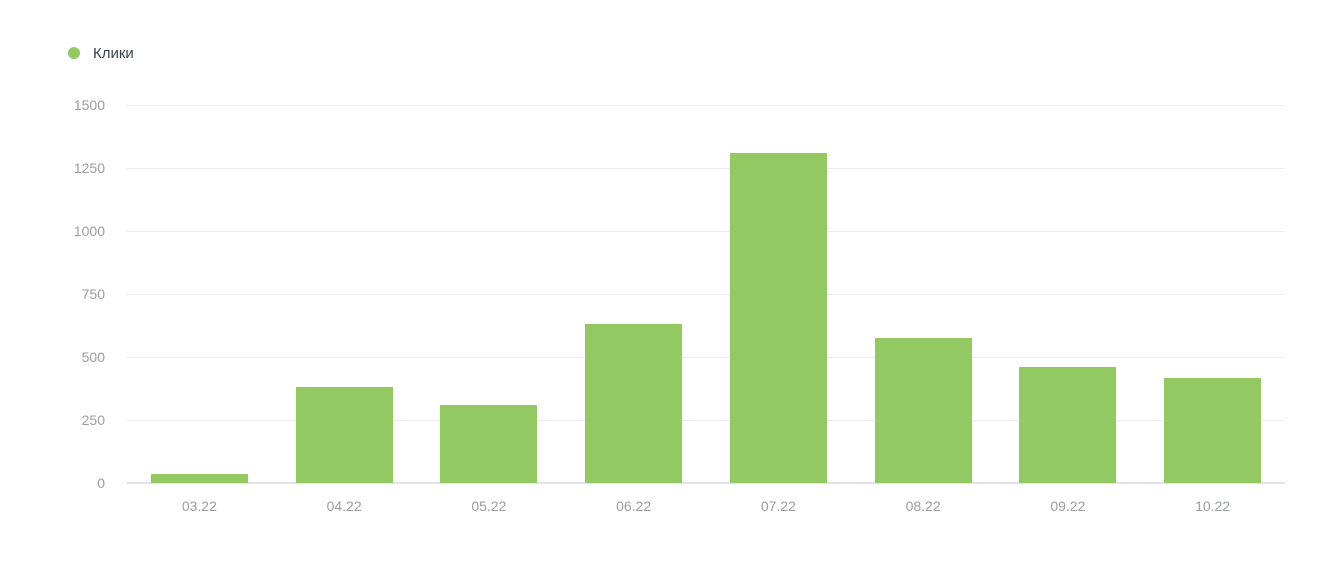  I want to click on legend-item-clicks: Клики, so click(101, 53).